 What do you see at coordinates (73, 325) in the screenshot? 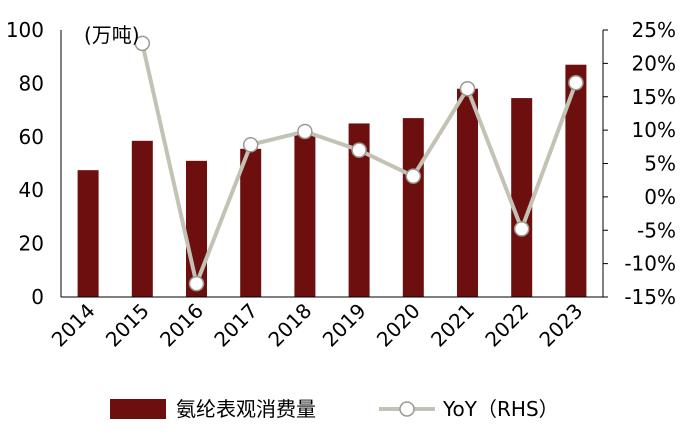
I see `x-tick-label: 2014` at bounding box center [73, 325].